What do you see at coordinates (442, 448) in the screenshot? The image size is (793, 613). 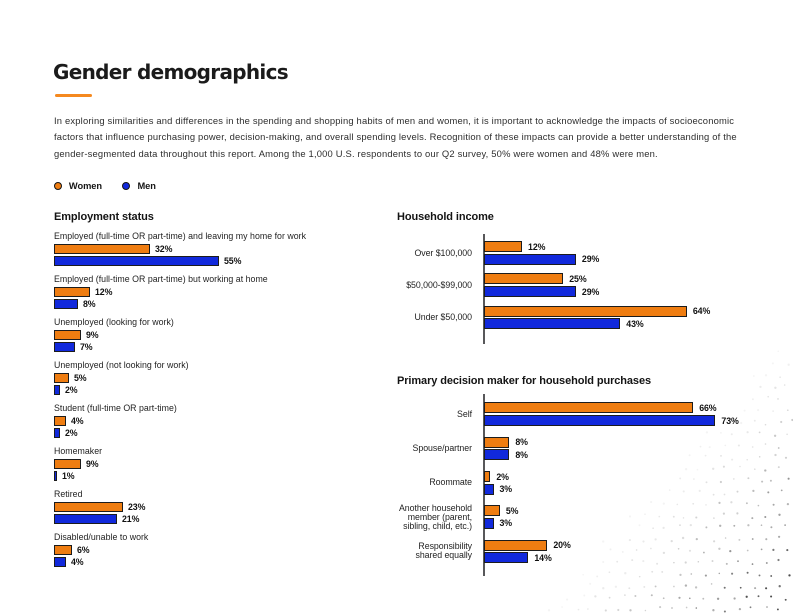 I see `category-label-line: Spouse/partner` at bounding box center [442, 448].